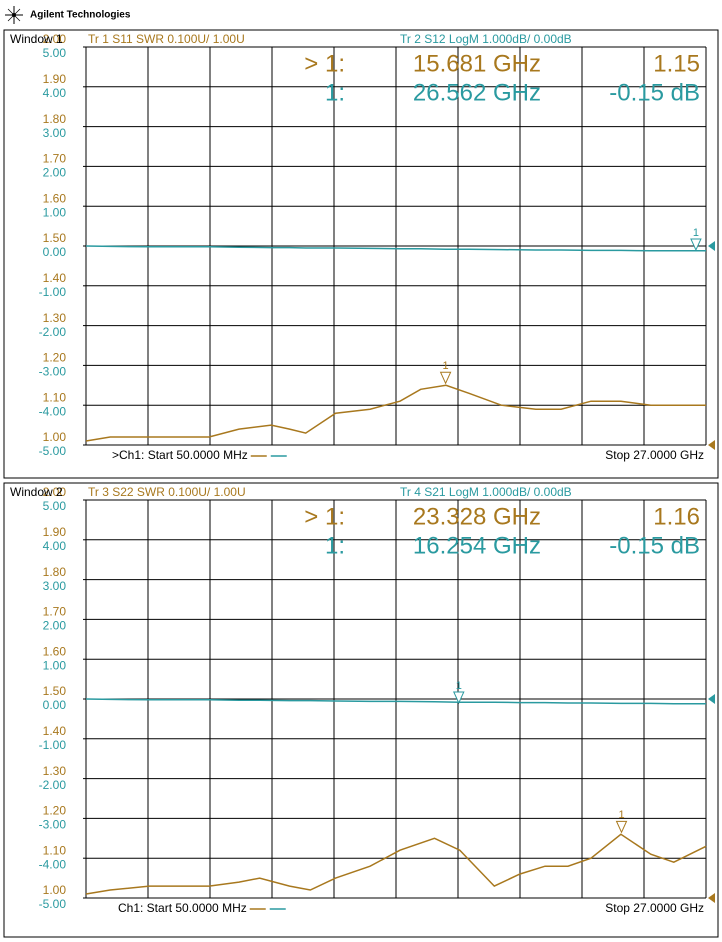 The width and height of the screenshot is (722, 942). What do you see at coordinates (676, 63) in the screenshot?
I see `readout-value: 1.15` at bounding box center [676, 63].